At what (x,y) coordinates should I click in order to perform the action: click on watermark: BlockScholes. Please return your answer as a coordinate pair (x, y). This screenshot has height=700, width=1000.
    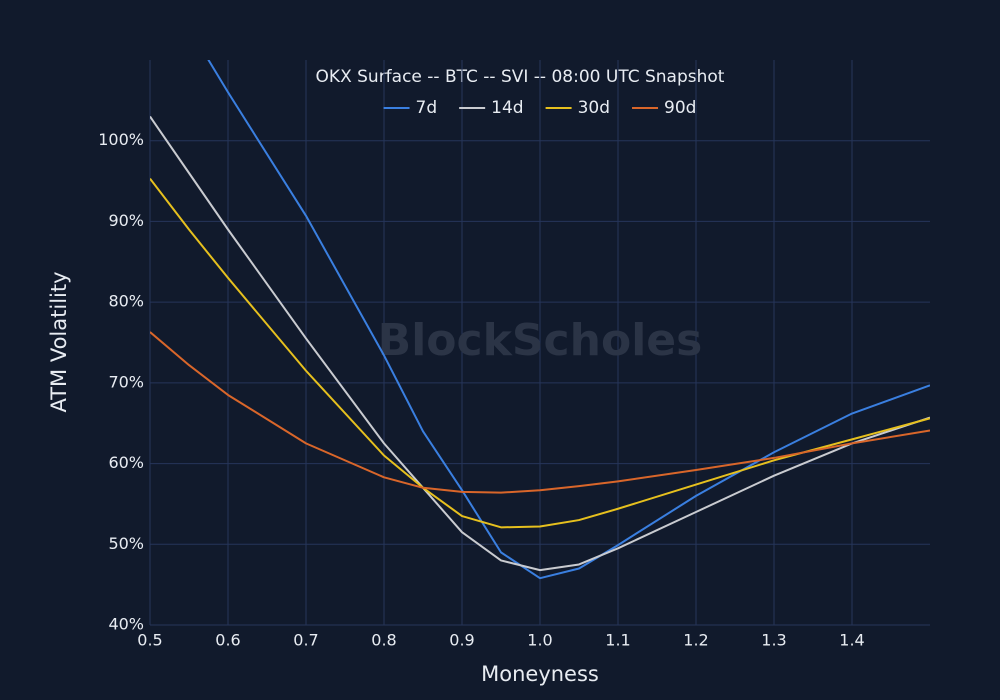
    Looking at the image, I should click on (540, 340).